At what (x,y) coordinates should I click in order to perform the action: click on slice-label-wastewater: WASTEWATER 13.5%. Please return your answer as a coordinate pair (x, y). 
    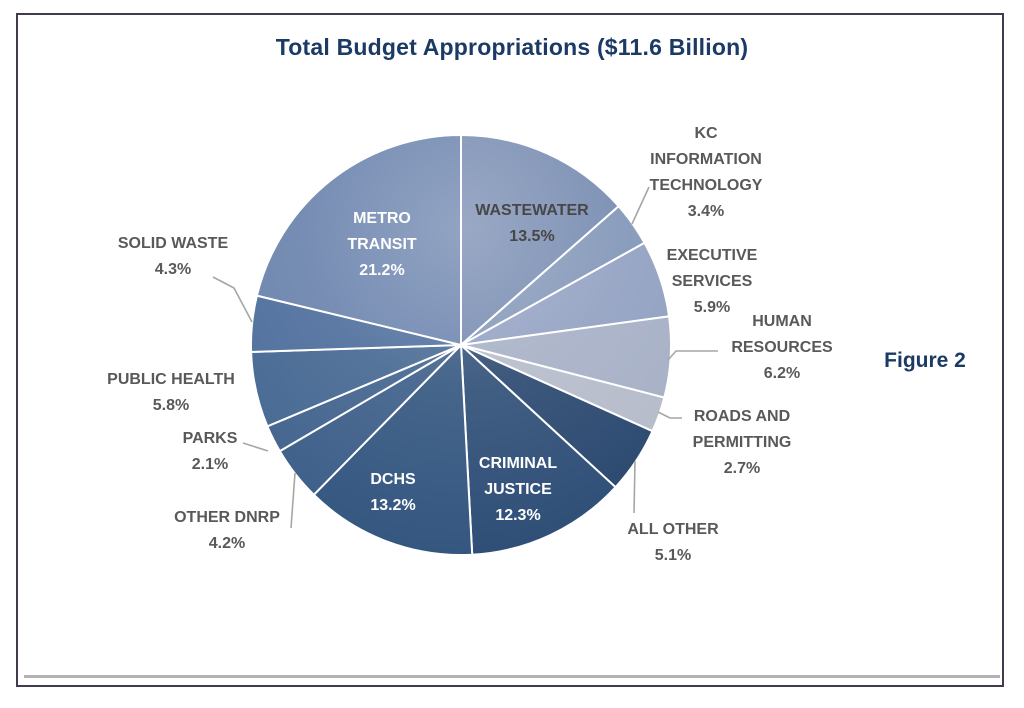
    Looking at the image, I should click on (532, 223).